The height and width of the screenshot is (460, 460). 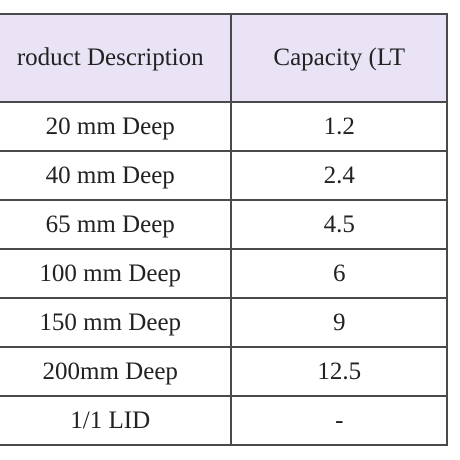 What do you see at coordinates (339, 126) in the screenshot?
I see `cell-capacity: 1.2` at bounding box center [339, 126].